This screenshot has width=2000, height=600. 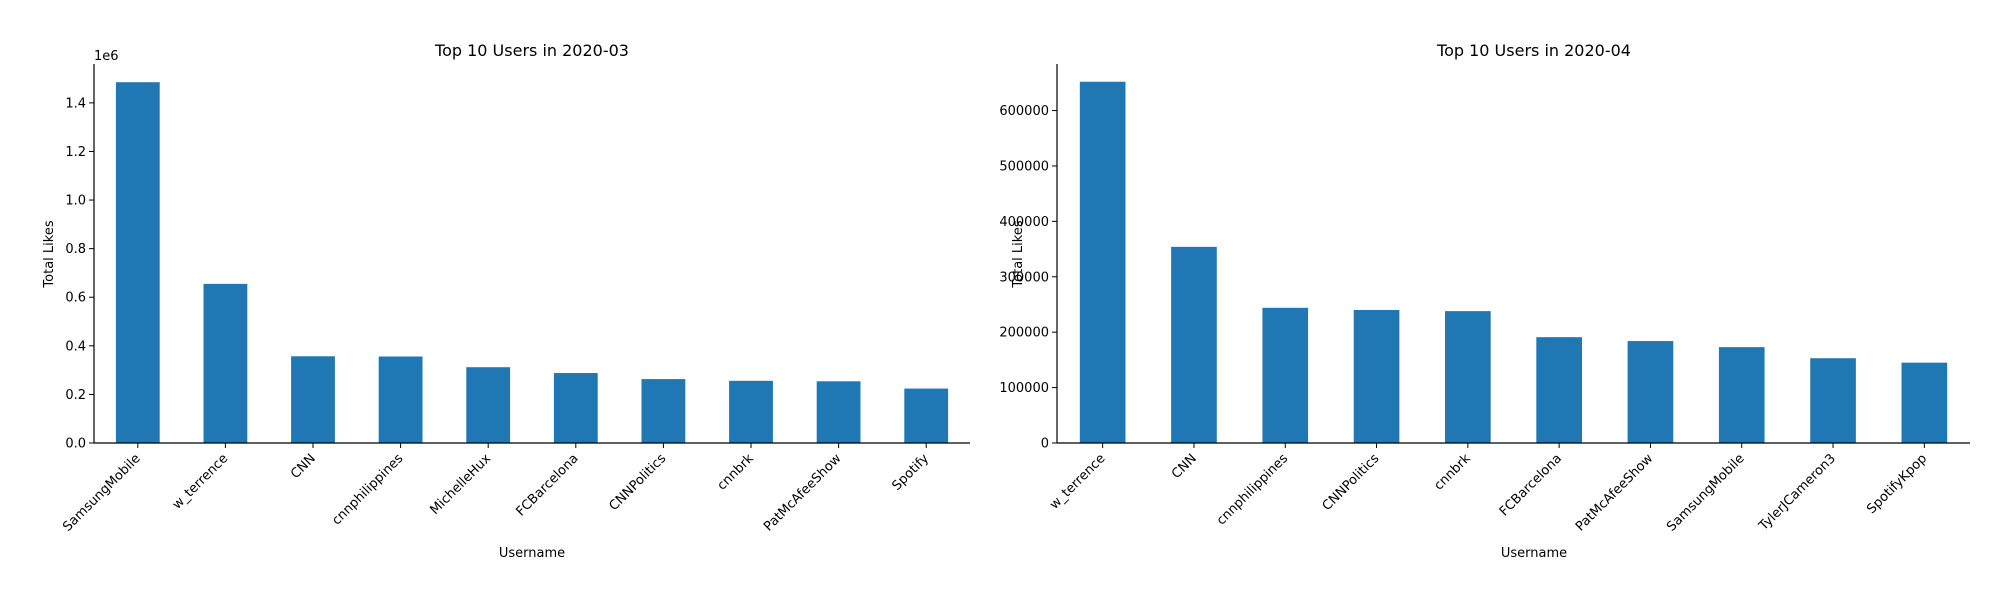 I want to click on x-tick-label: Spotify, so click(x=910, y=472).